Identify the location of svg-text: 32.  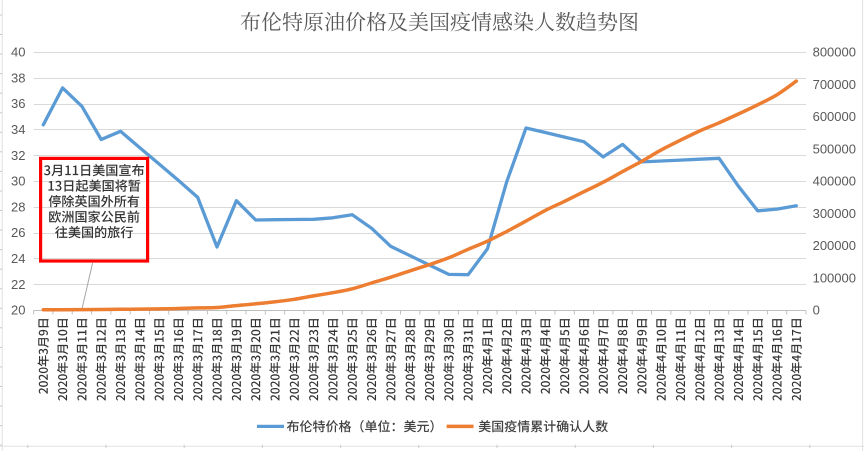
(18, 155).